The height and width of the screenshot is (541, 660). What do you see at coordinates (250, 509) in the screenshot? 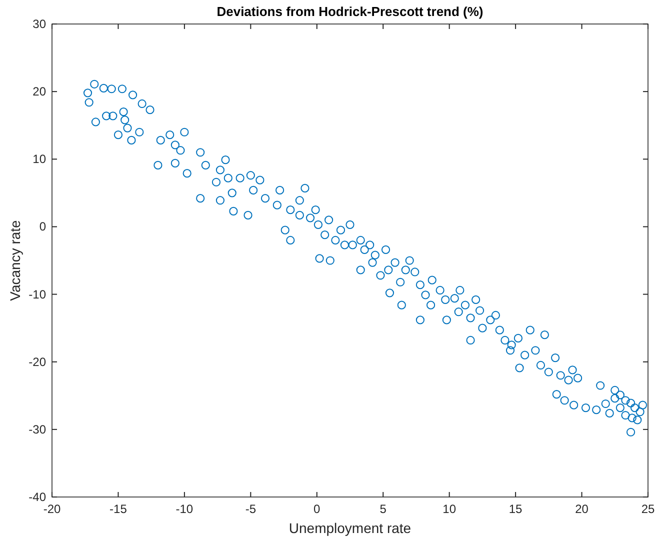
I see `x-tick-label: -5` at bounding box center [250, 509].